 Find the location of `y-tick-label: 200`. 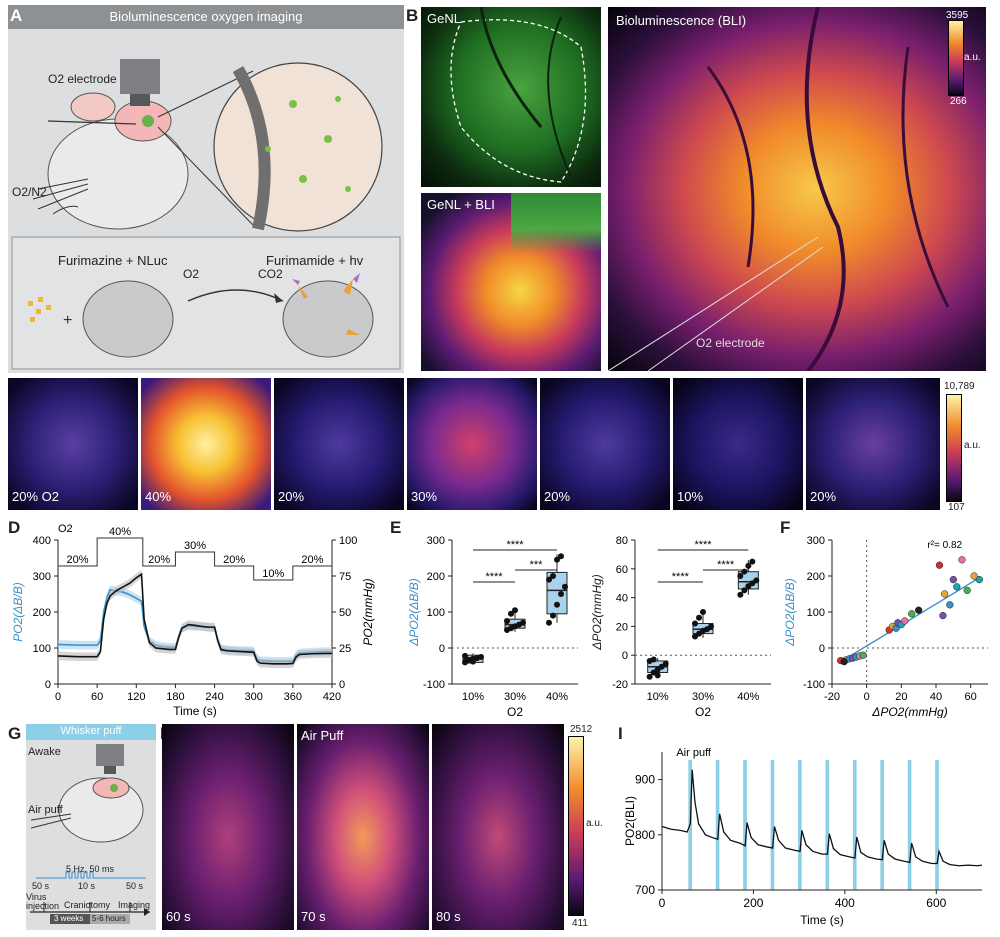

y-tick-label: 200 is located at coordinates (436, 577).